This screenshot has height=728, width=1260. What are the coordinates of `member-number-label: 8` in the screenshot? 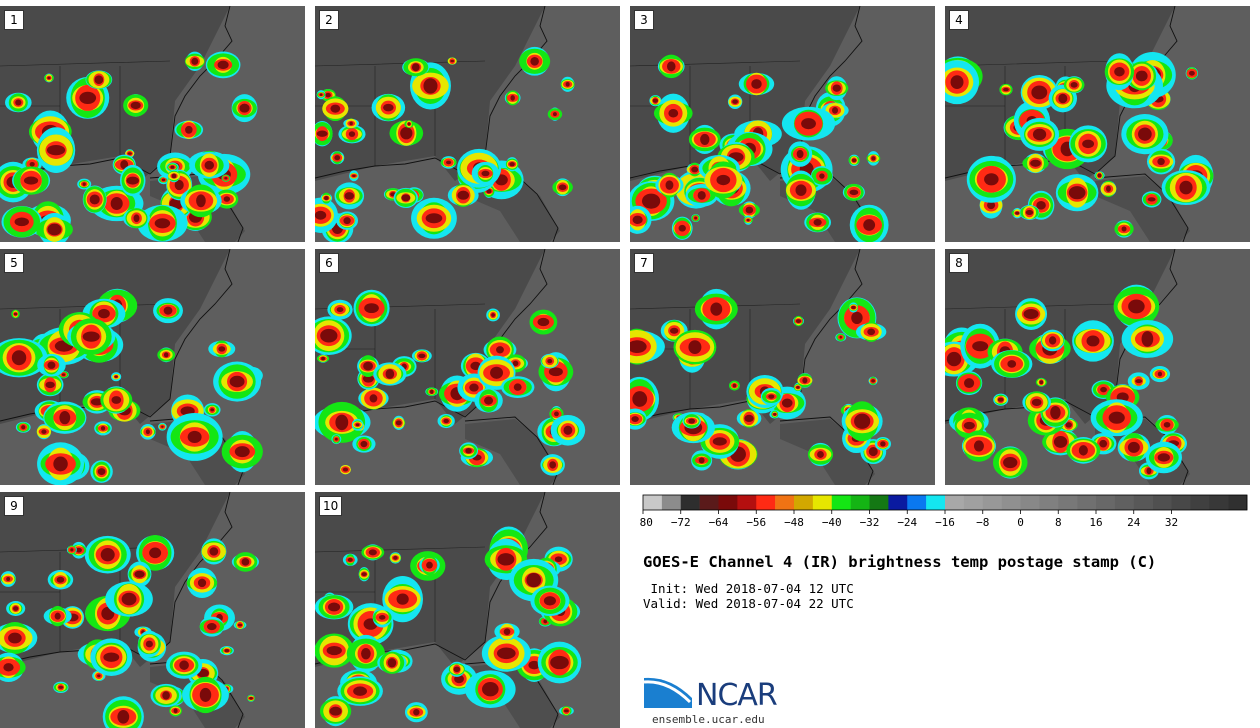 It's located at (959, 263).